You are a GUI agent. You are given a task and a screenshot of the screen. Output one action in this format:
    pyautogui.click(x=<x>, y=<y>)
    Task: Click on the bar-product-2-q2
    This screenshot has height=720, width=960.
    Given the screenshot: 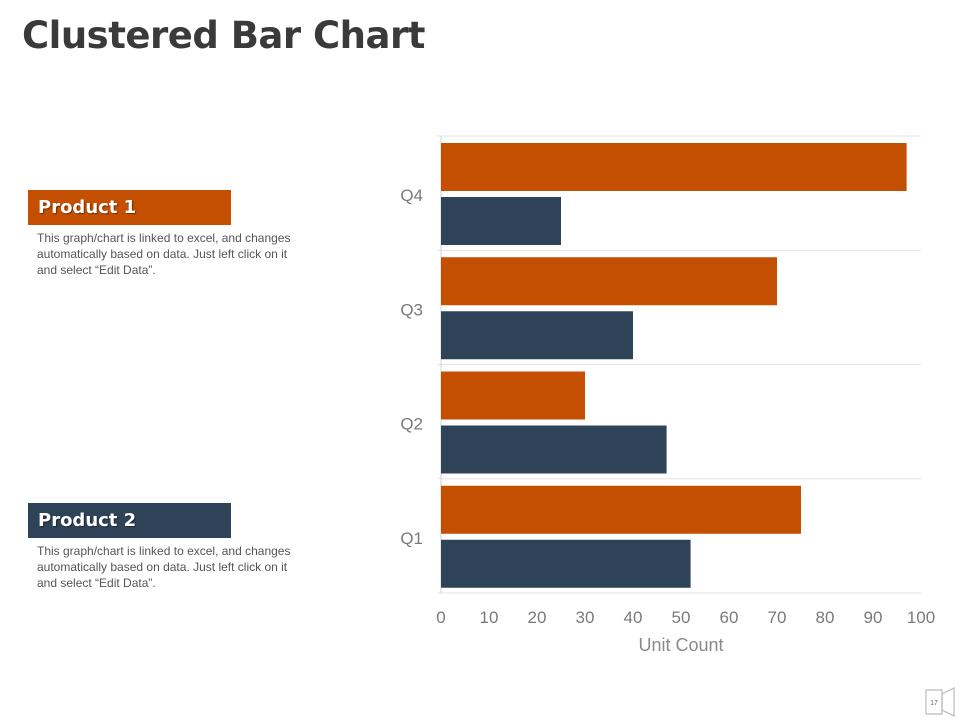 What is the action you would take?
    pyautogui.click(x=554, y=449)
    